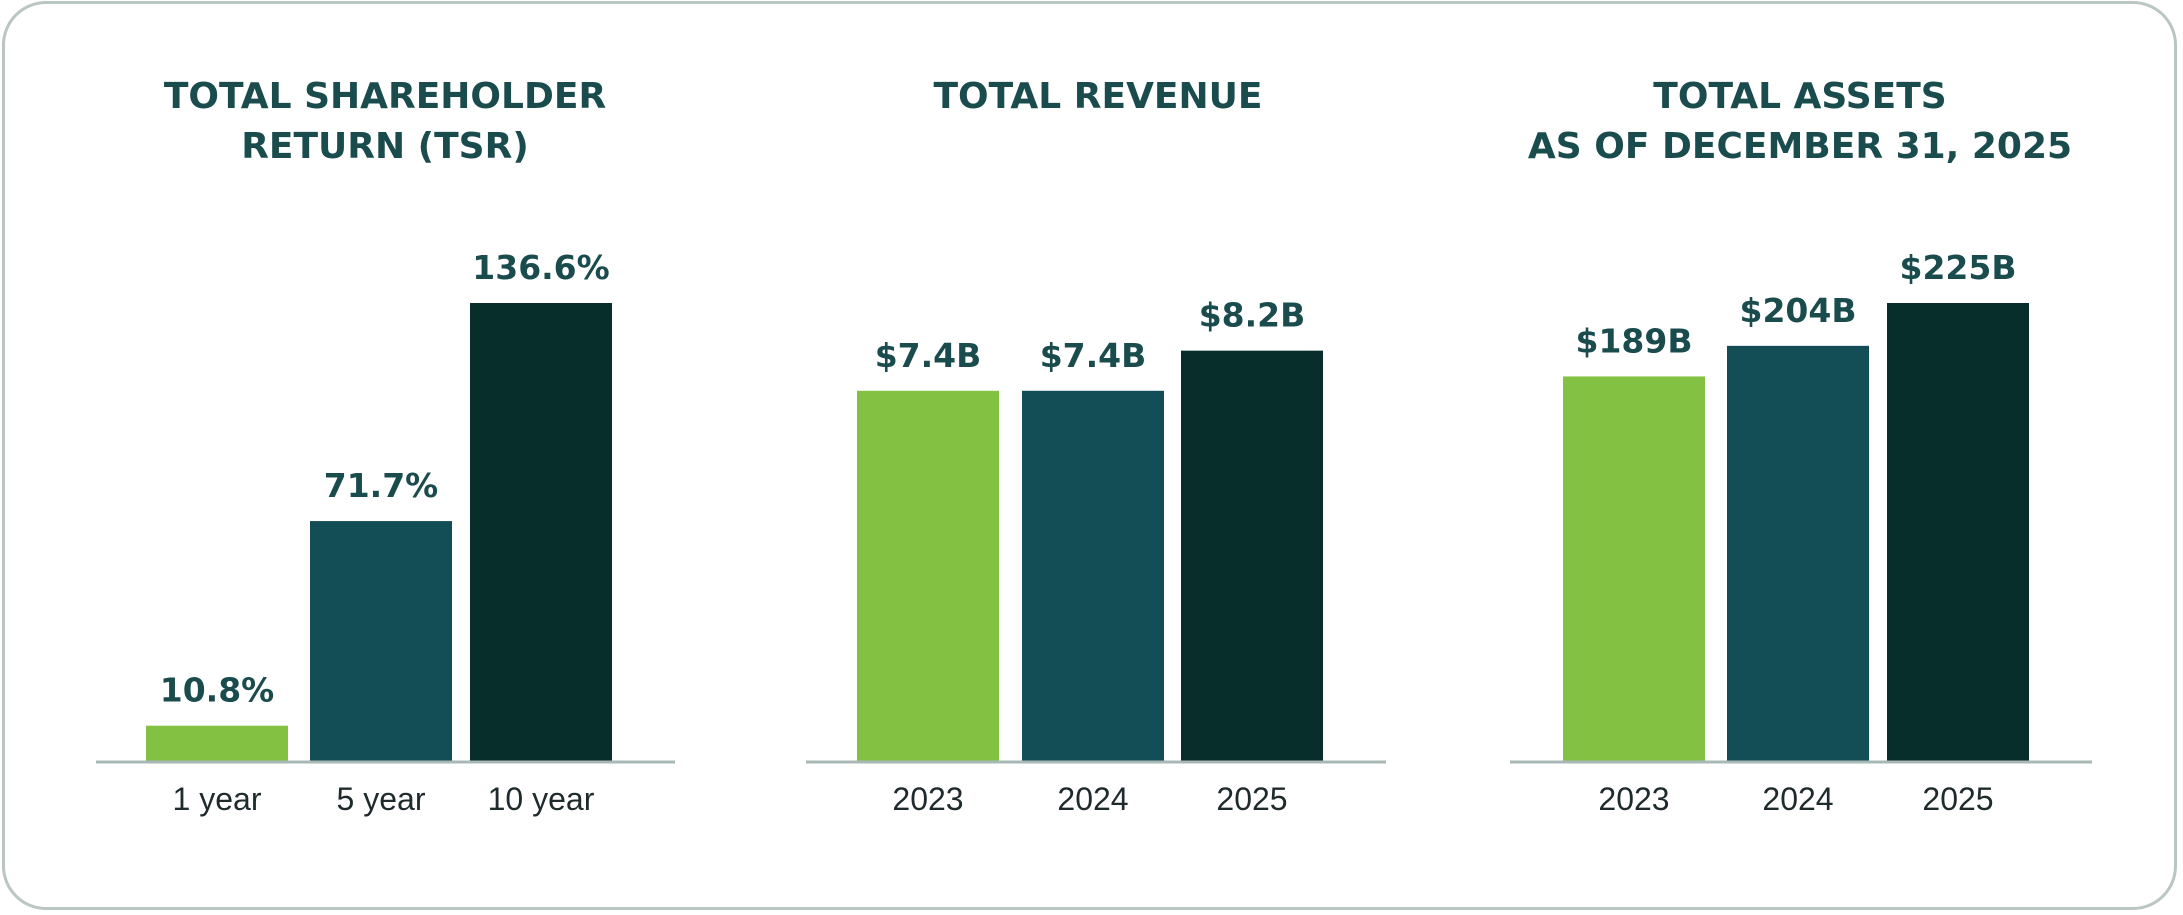 The height and width of the screenshot is (915, 2183). What do you see at coordinates (540, 267) in the screenshot?
I see `chart-1-data-label-3: 136.6%` at bounding box center [540, 267].